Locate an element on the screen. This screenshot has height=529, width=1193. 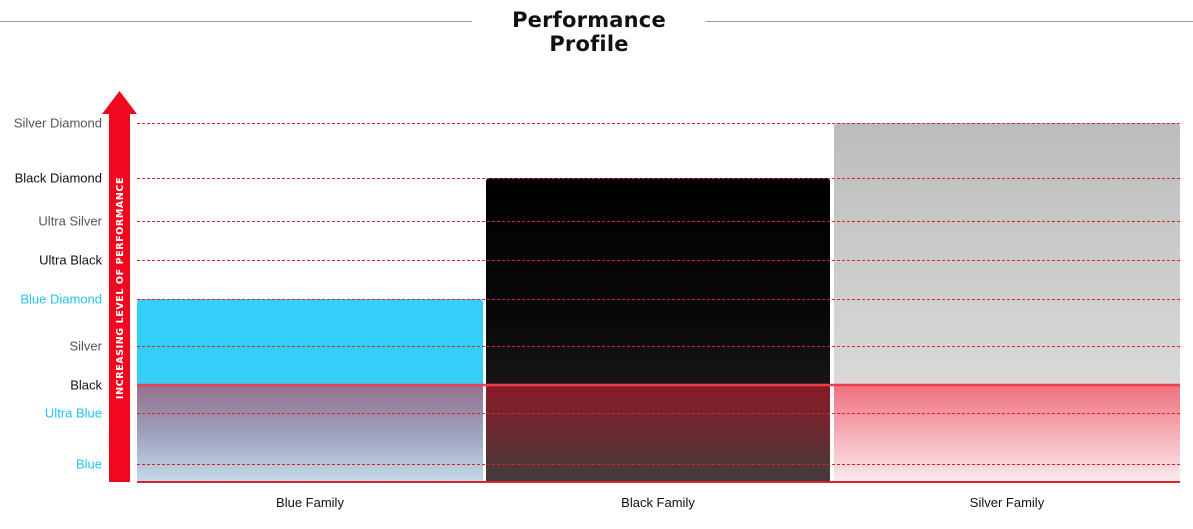
category-label-blue-family: Blue Family is located at coordinates (310, 502).